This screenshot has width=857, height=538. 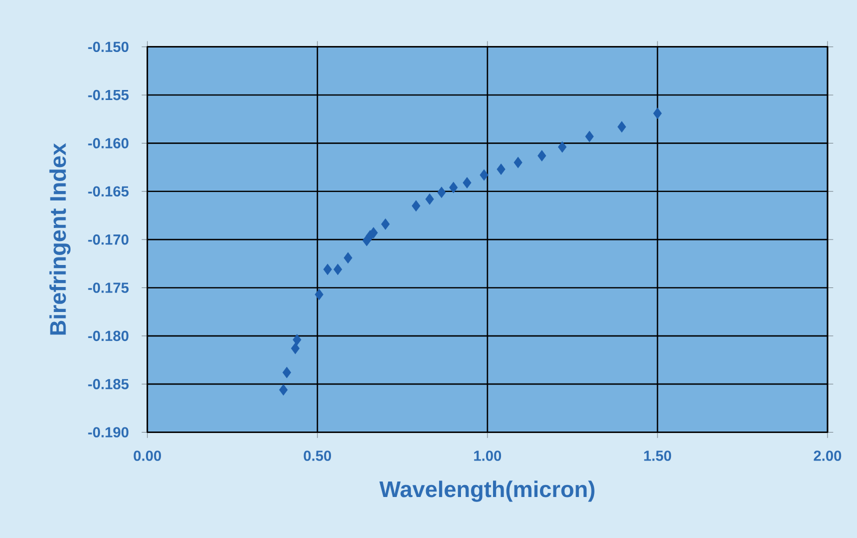 What do you see at coordinates (147, 455) in the screenshot?
I see `x-tick-label: 0.00` at bounding box center [147, 455].